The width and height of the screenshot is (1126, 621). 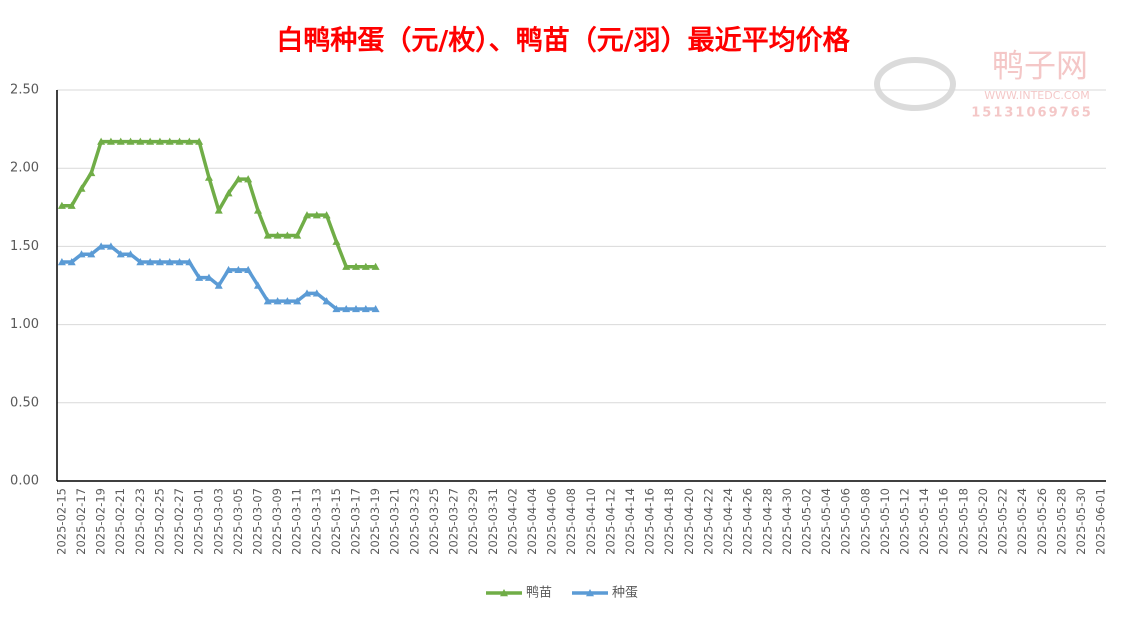 I want to click on x-tick-label: 2025-04-02, so click(x=512, y=521).